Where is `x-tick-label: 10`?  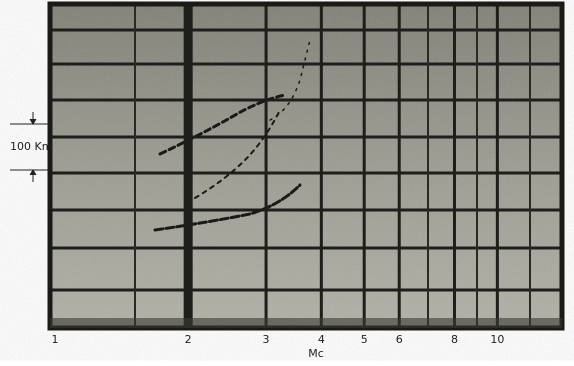
x-tick-label: 10 is located at coordinates (497, 339).